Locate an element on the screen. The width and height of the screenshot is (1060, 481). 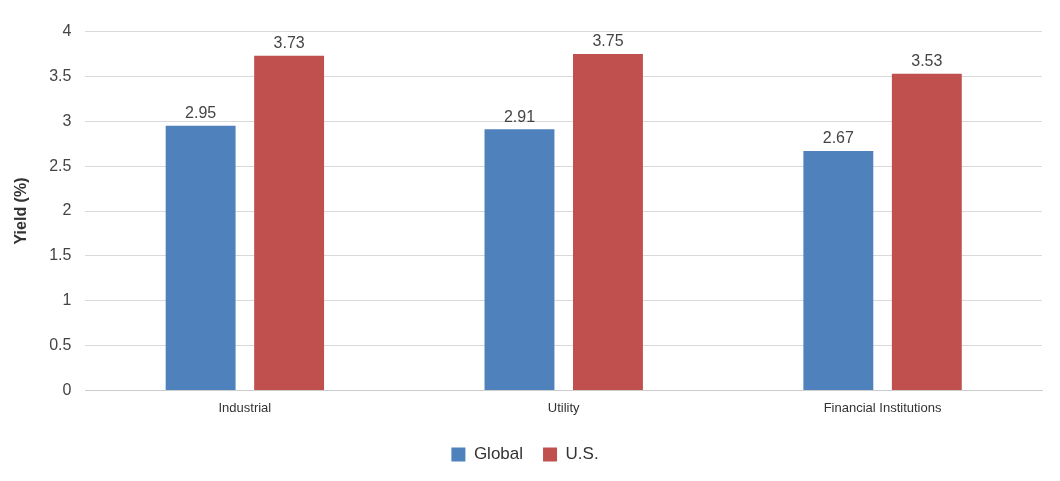
data-label: 3.53 is located at coordinates (927, 61).